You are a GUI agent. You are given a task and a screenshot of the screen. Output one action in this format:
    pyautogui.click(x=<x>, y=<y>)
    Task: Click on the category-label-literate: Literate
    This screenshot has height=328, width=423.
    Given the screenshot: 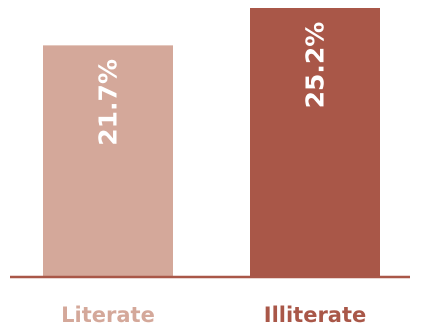 What is the action you would take?
    pyautogui.click(x=108, y=315)
    